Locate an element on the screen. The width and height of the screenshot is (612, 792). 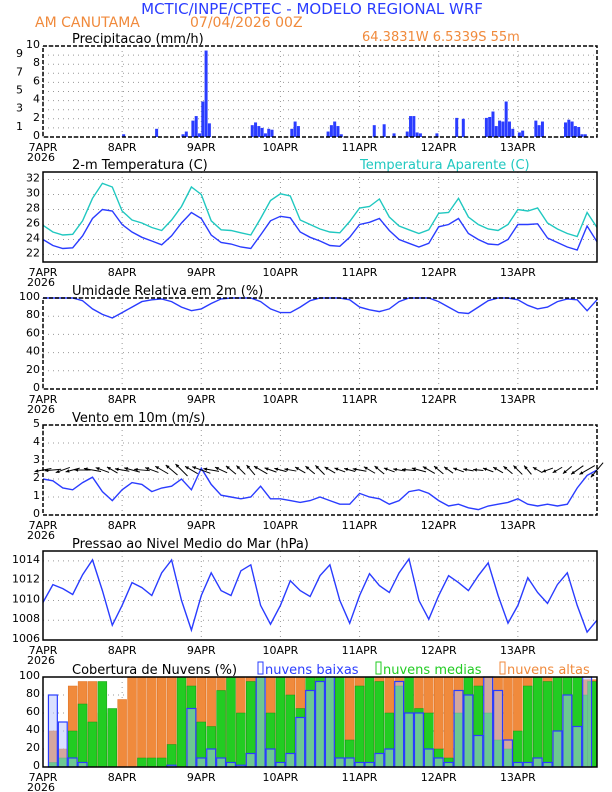
y-tick-label: 32 is located at coordinates (33, 178).